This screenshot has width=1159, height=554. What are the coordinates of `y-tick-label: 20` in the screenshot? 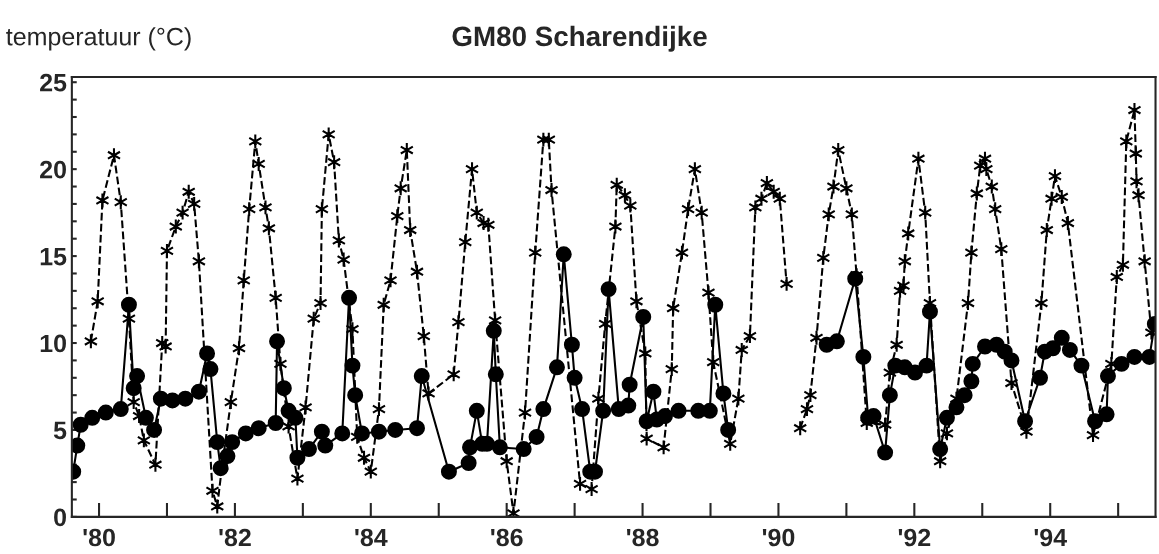 It's located at (53, 169).